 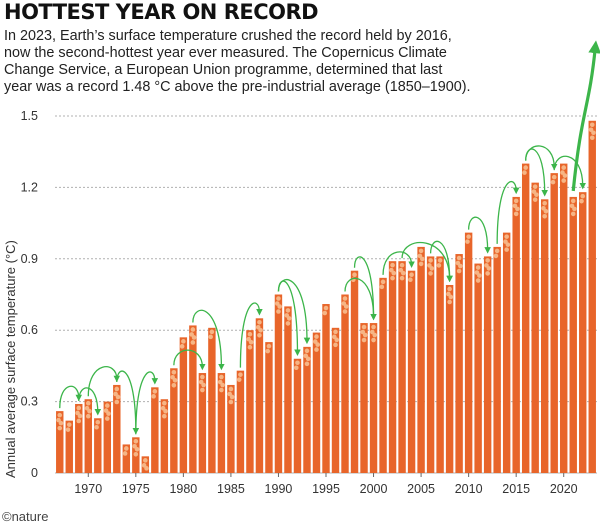 I want to click on bar-1984, so click(x=221, y=423).